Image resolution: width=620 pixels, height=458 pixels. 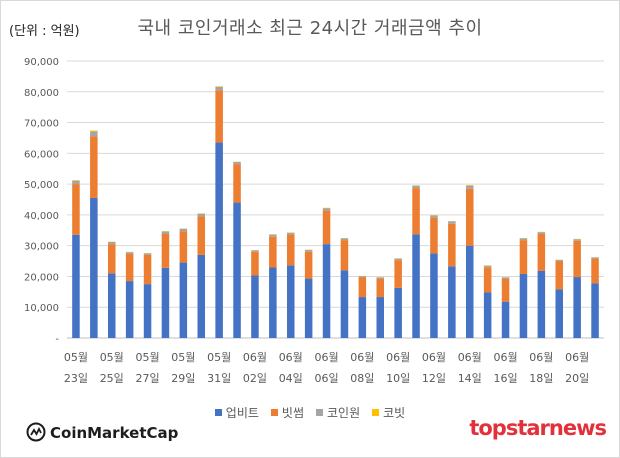 I want to click on y-tick-label: 20,000, so click(x=41, y=277).